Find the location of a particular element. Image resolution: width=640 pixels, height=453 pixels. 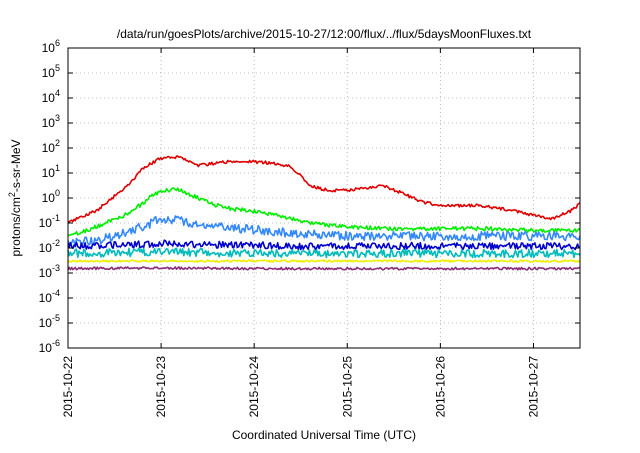

y-tick-exponent: 1 is located at coordinates (57, 168).